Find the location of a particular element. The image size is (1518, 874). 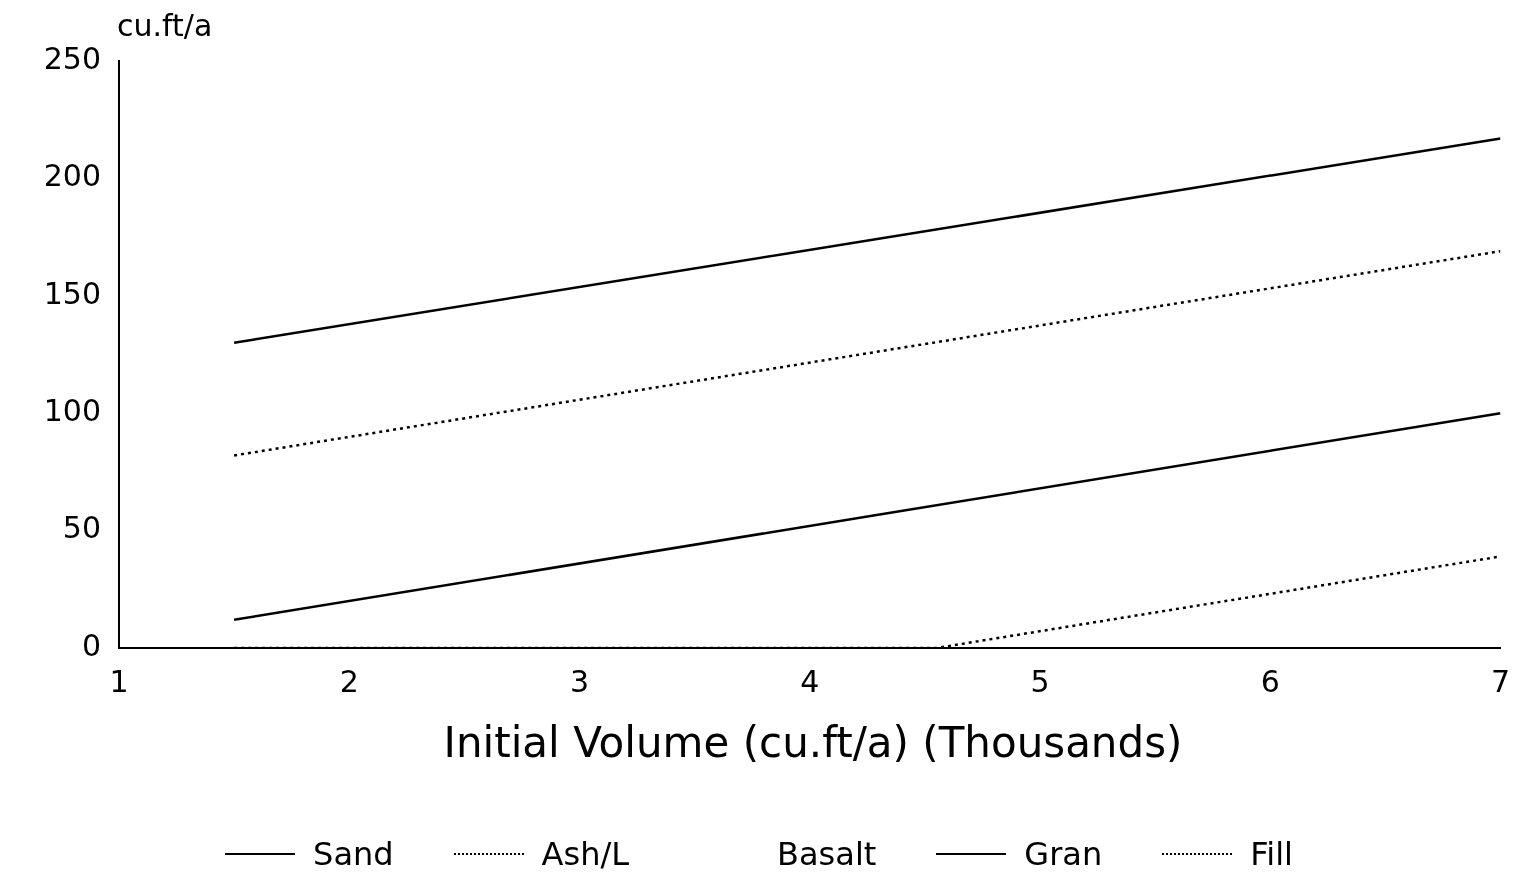

y-axis-title: cu.ft/a is located at coordinates (165, 25).